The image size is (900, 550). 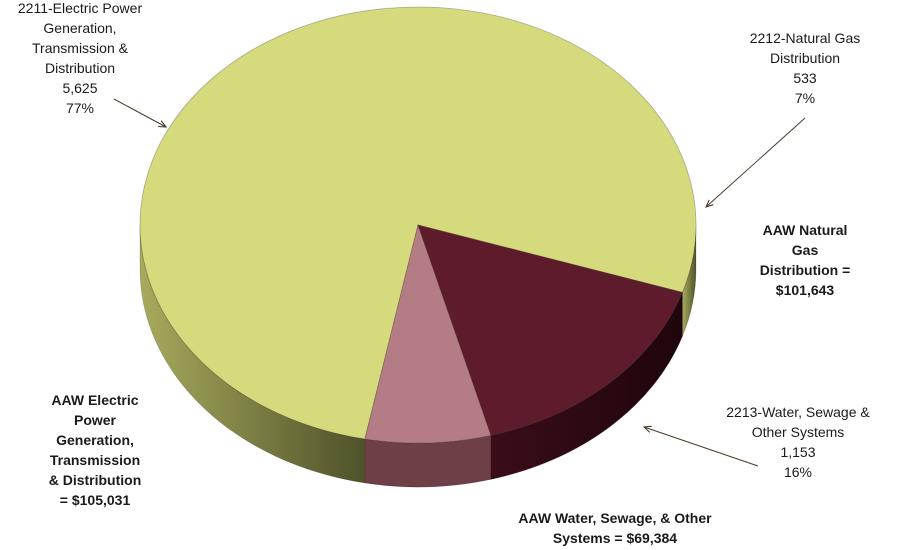 I want to click on annotation-line: Systems = $69,384, so click(x=615, y=538).